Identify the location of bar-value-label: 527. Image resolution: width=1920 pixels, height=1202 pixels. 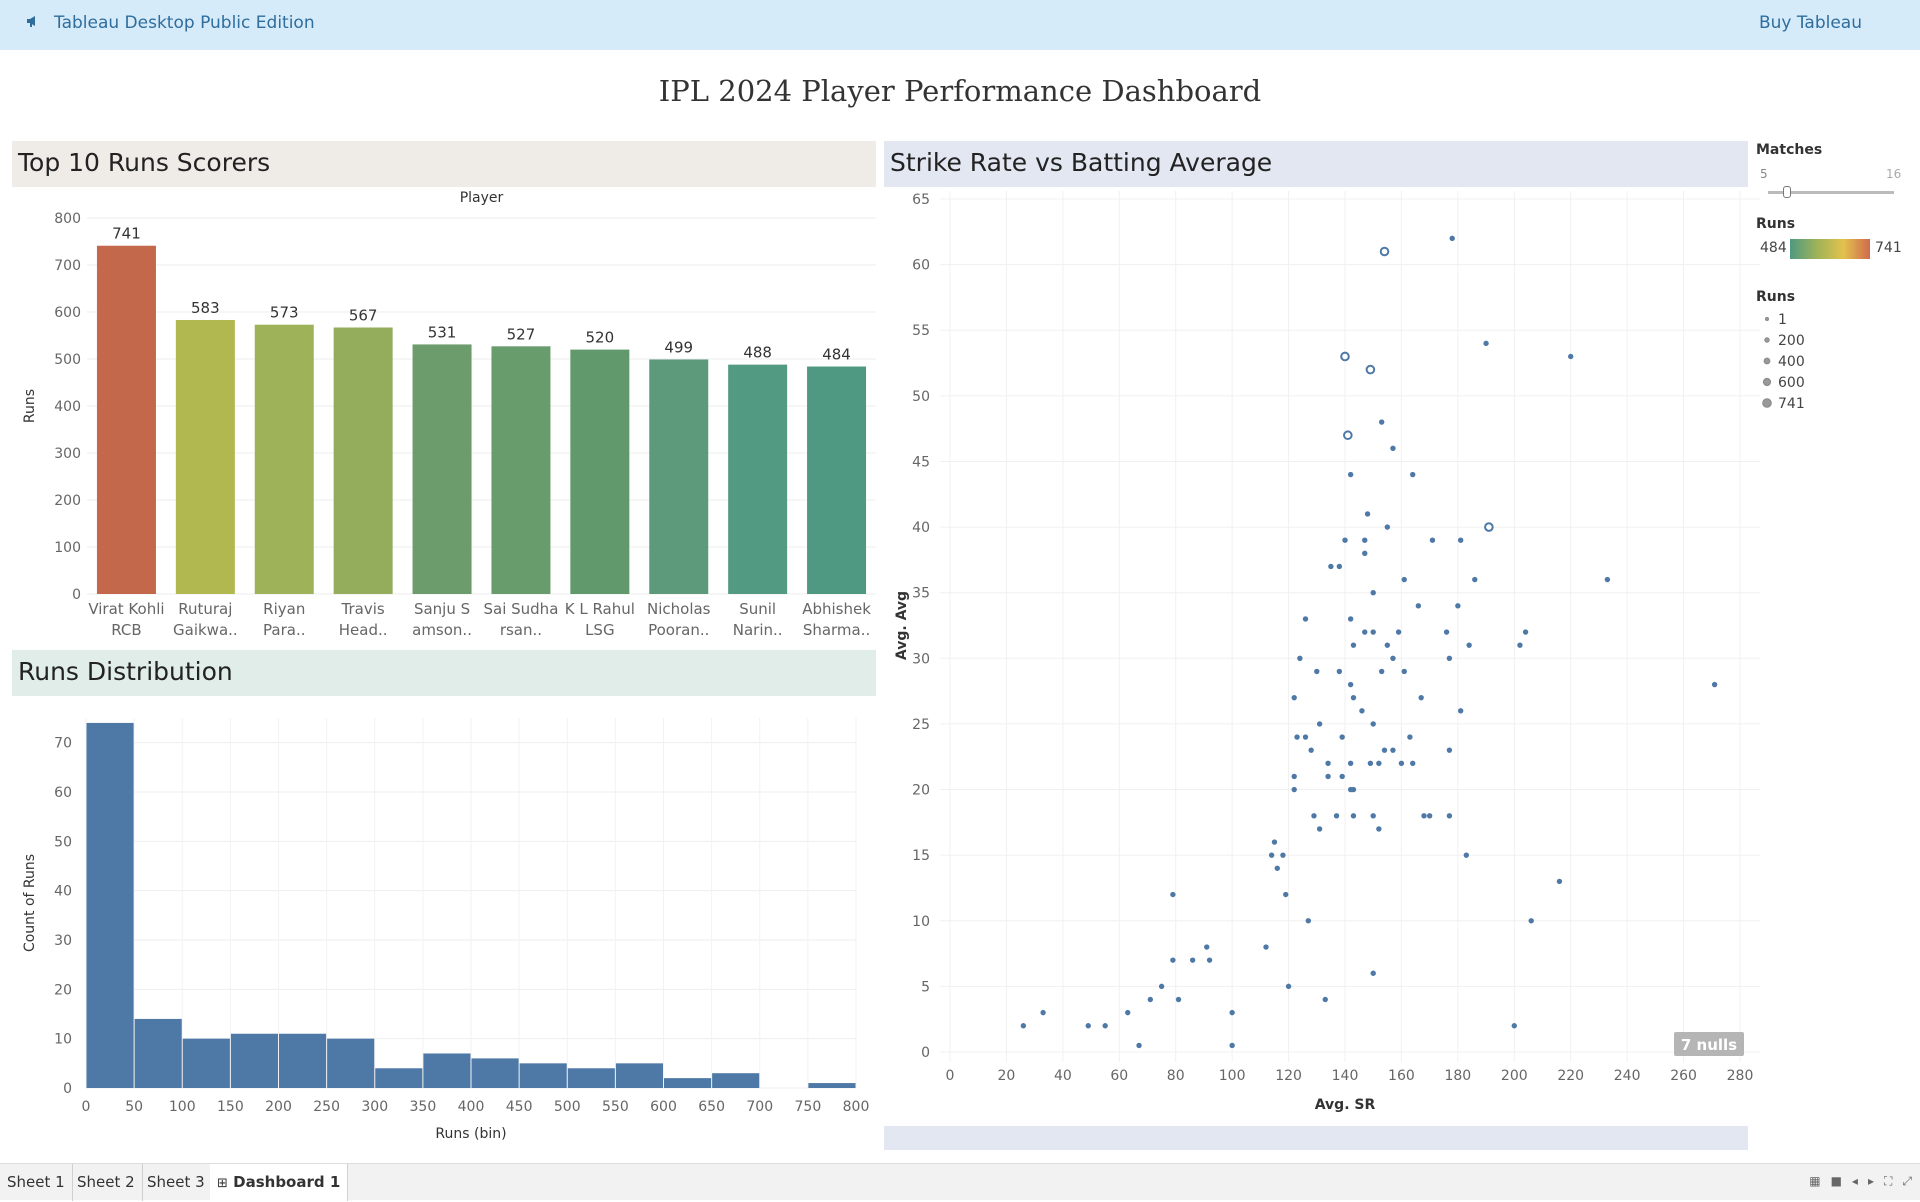
(521, 334).